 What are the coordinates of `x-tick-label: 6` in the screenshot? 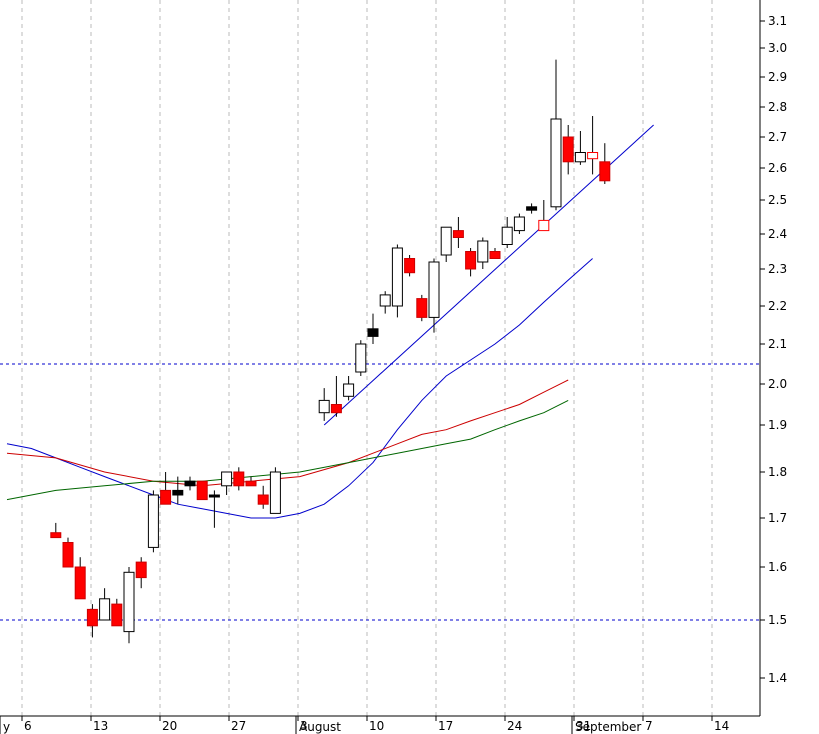 It's located at (28, 726).